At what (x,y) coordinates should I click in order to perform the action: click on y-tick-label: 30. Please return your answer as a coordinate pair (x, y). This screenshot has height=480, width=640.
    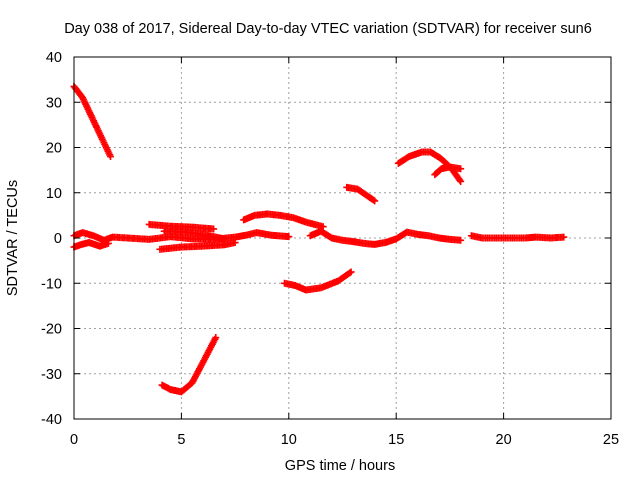
    Looking at the image, I should click on (54, 103).